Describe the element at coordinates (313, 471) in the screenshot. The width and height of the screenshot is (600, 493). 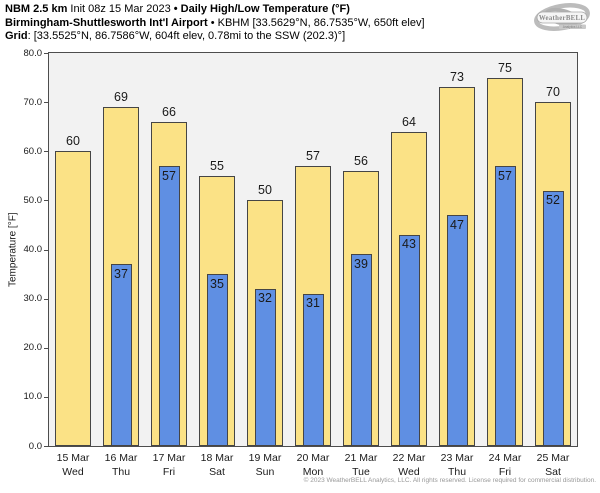
I see `x-tick-day: Mon` at that location.